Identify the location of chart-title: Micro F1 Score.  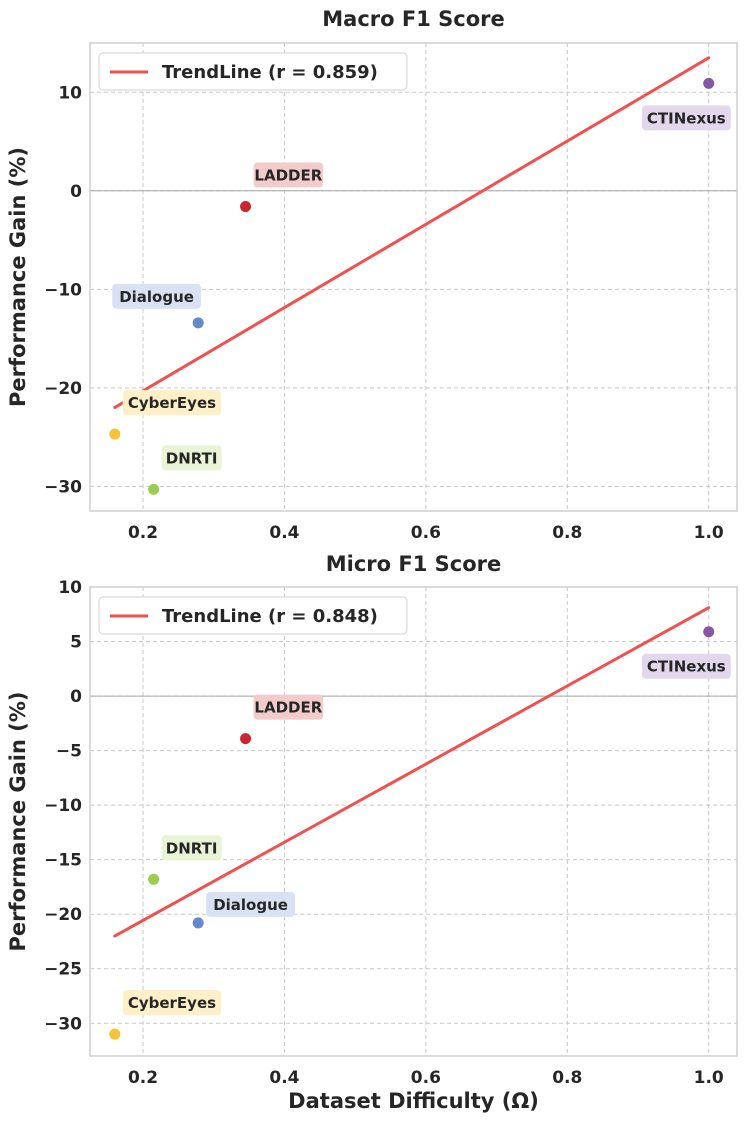
(414, 564).